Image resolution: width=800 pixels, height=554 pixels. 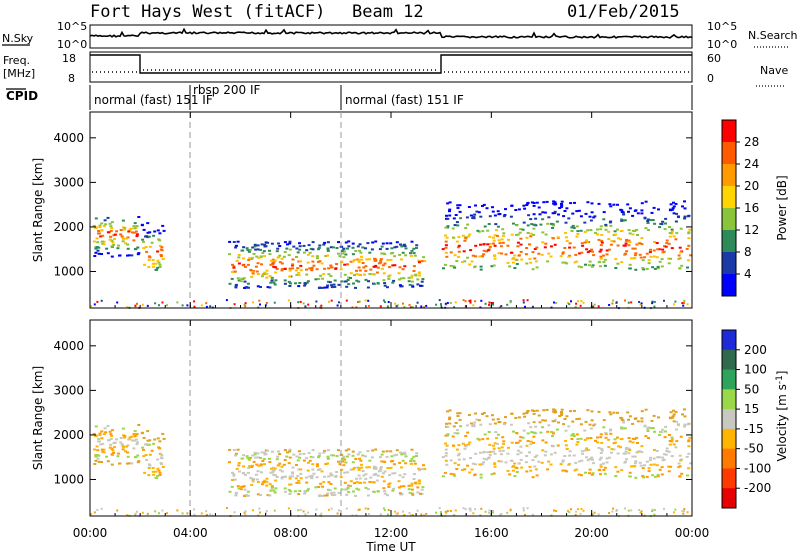 What do you see at coordinates (68, 271) in the screenshot?
I see `y-tick-label: 1000` at bounding box center [68, 271].